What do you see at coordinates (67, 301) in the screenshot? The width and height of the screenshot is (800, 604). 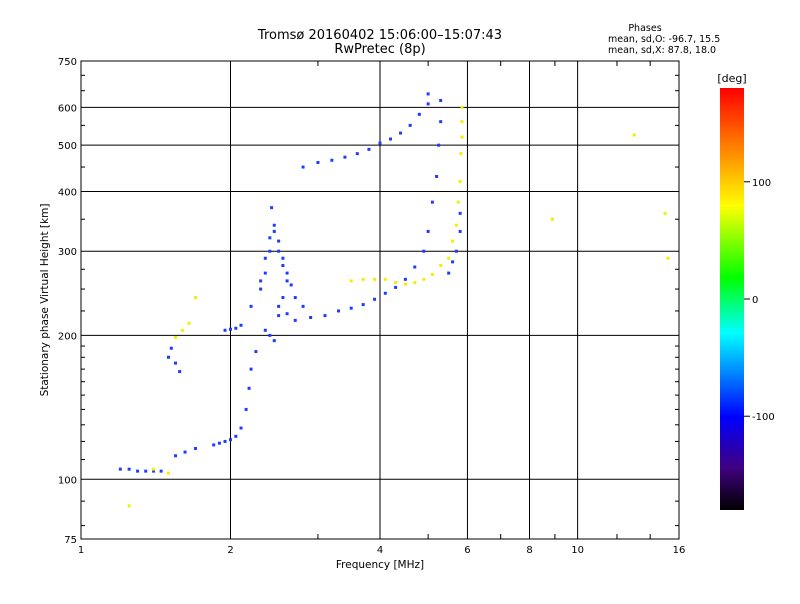 I see `y-tick-labels: 75 100 200 300 400 500 600 750` at bounding box center [67, 301].